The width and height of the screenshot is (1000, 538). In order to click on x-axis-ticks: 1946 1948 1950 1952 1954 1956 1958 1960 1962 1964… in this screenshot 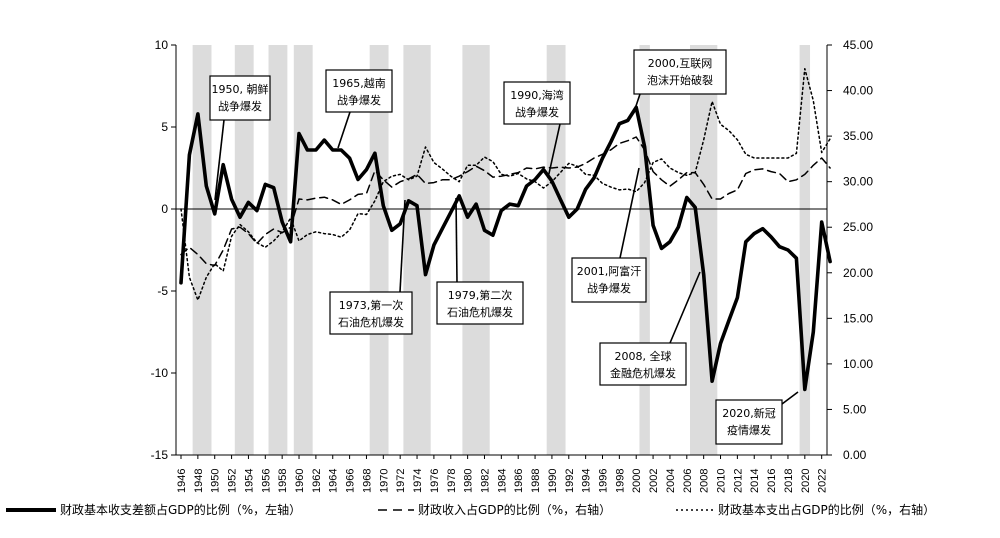, I will do `click(502, 474)`.